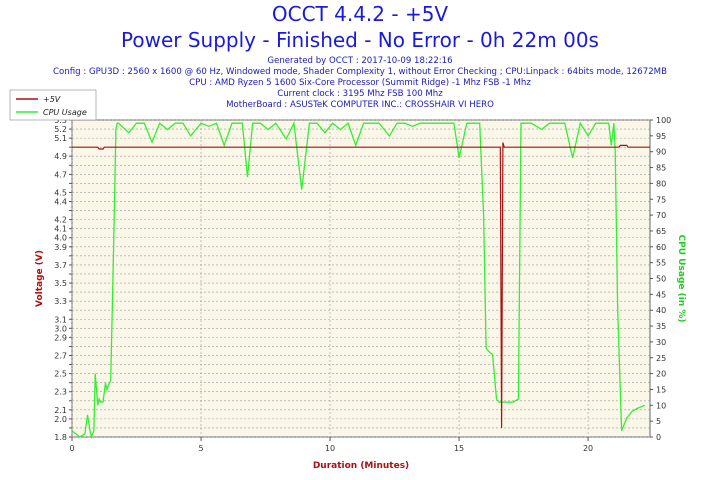 The image size is (720, 480). What do you see at coordinates (661, 326) in the screenshot?
I see `y-right-tick-label: 35` at bounding box center [661, 326].